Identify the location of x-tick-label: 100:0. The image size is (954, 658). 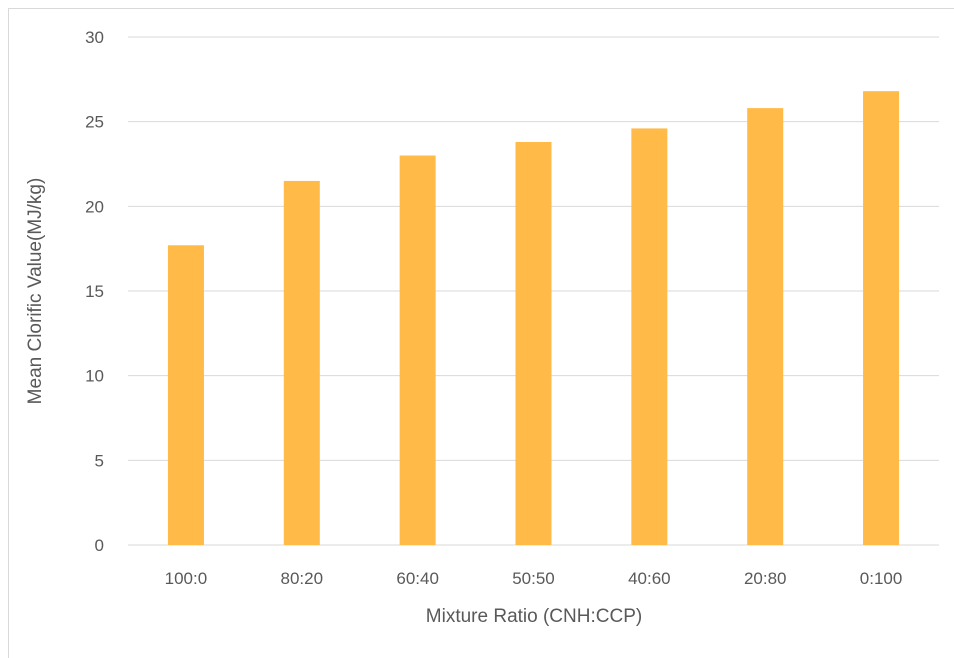
(186, 578).